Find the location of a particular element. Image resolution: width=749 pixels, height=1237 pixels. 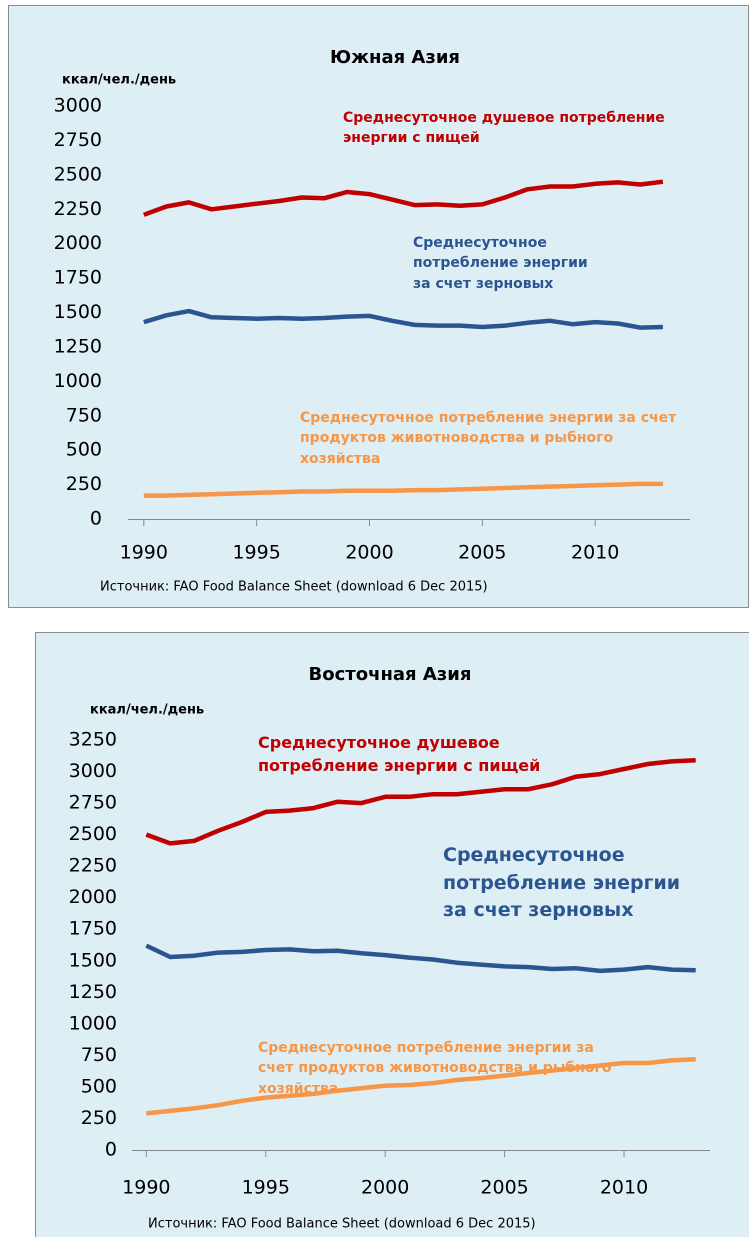

chart-title: Восточная Азия is located at coordinates (390, 674).